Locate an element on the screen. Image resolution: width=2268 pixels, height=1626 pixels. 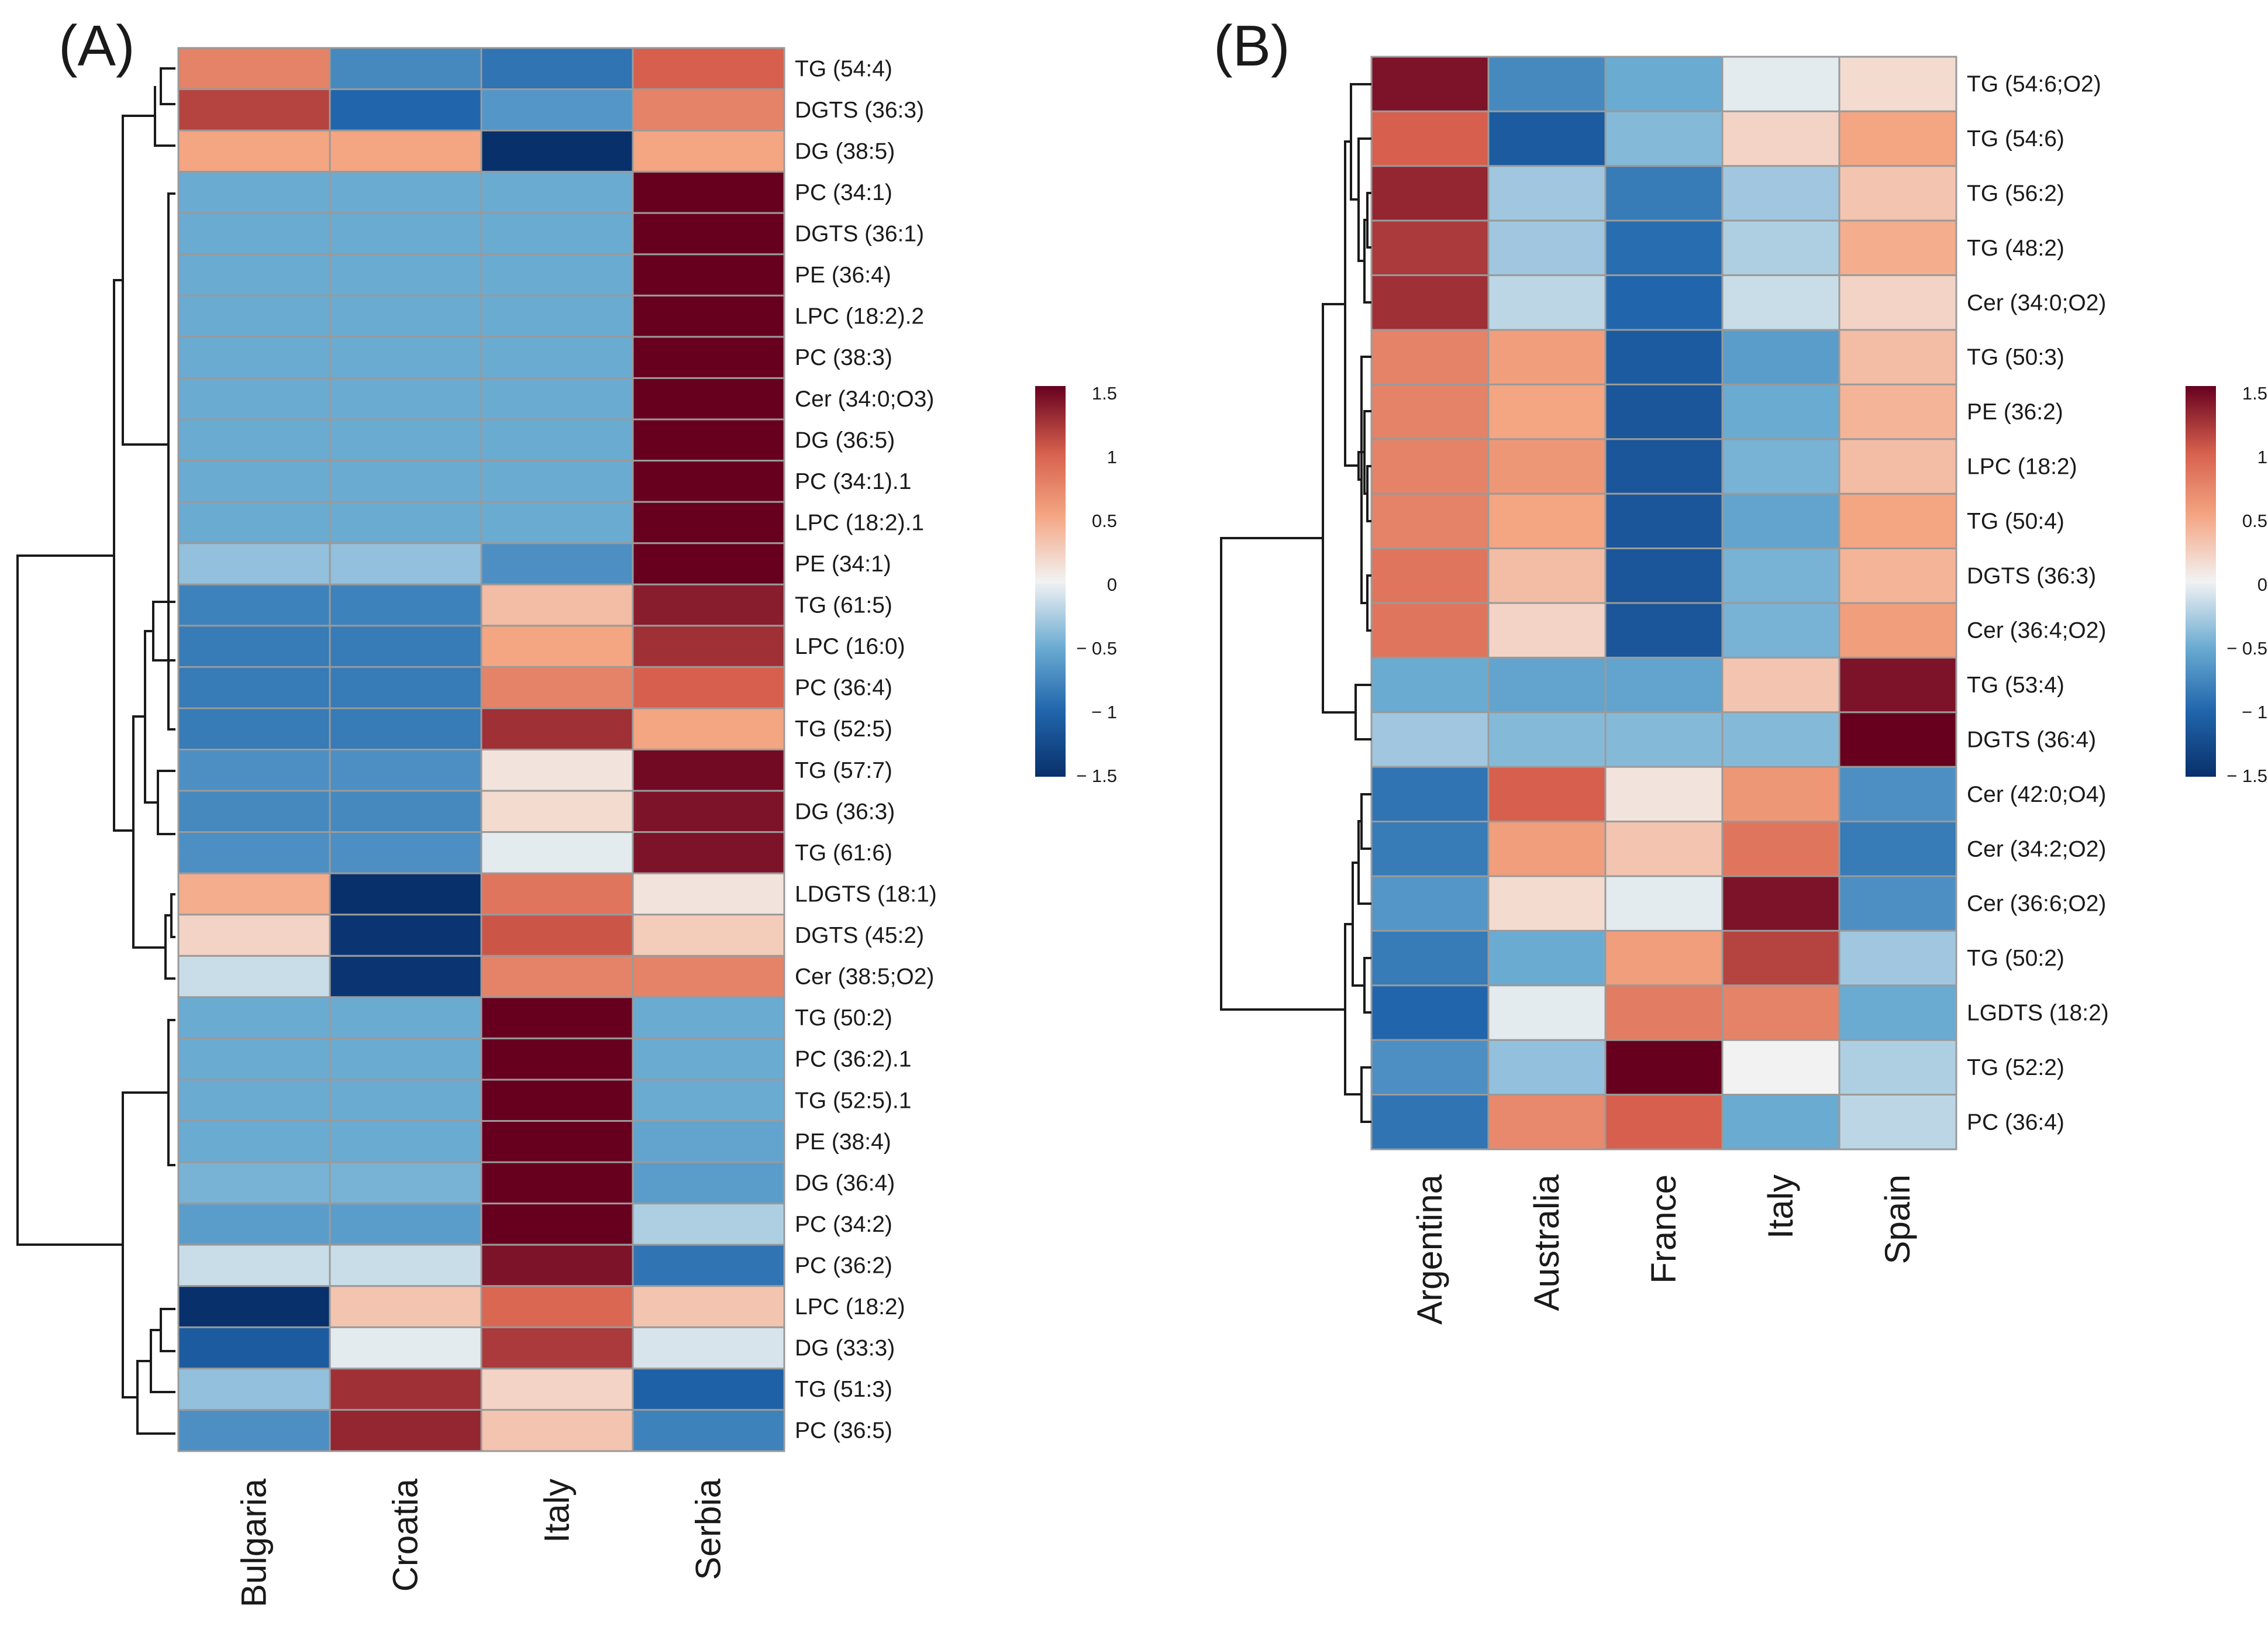
legend-tick-label: − 1 is located at coordinates (1104, 712).